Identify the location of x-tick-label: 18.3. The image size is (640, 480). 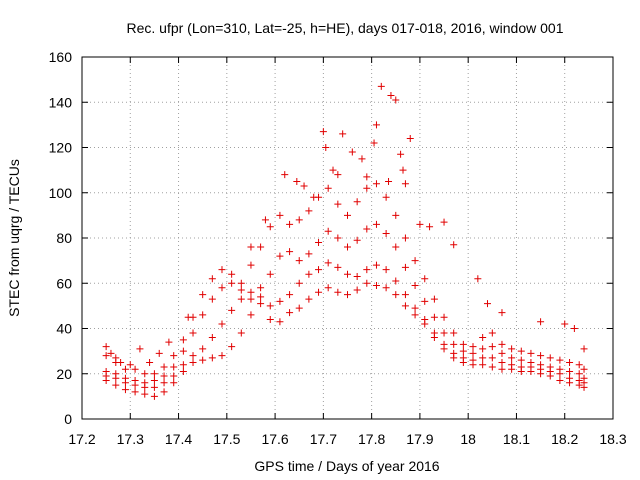
(612, 439).